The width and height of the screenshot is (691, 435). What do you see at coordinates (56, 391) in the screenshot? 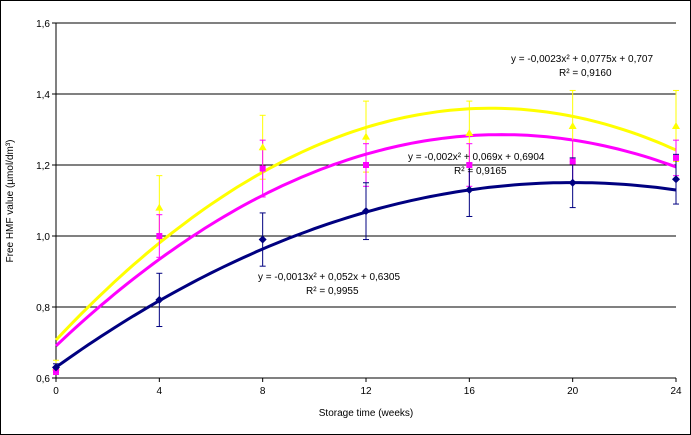
I see `x-tick-label: 0` at bounding box center [56, 391].